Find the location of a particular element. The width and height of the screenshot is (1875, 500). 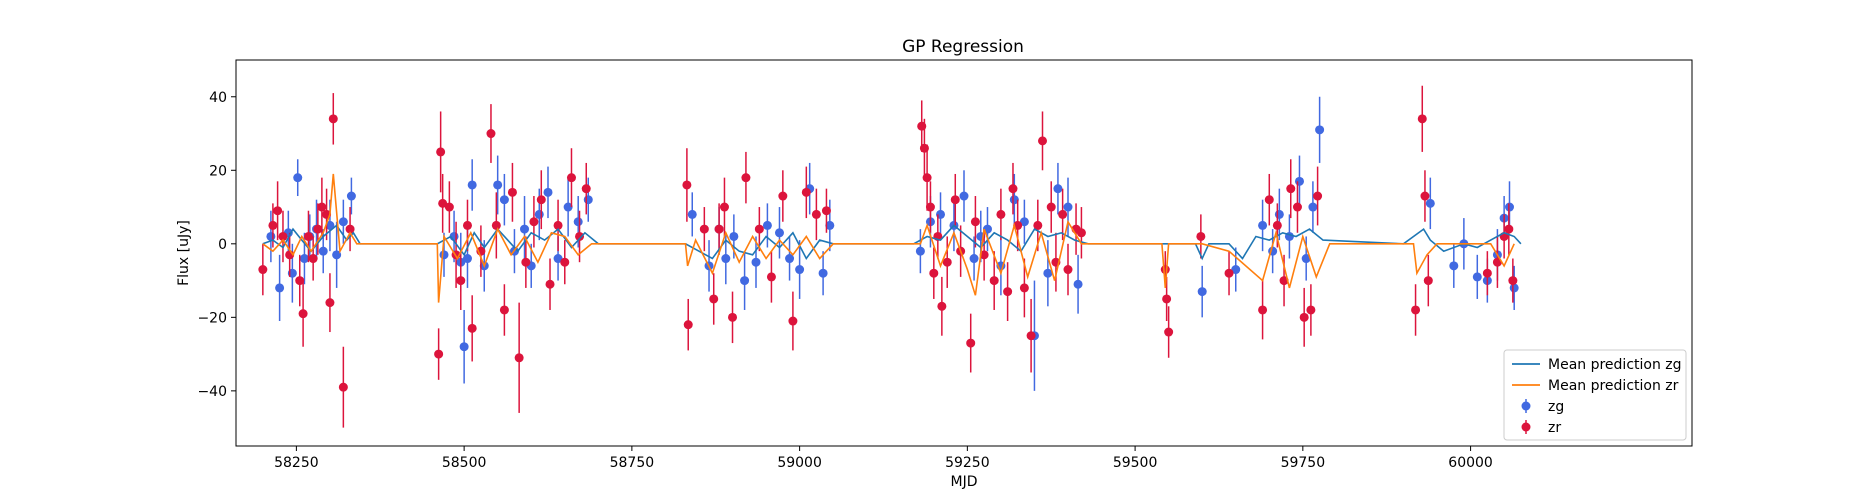

y-tick-label: 0 is located at coordinates (222, 245).